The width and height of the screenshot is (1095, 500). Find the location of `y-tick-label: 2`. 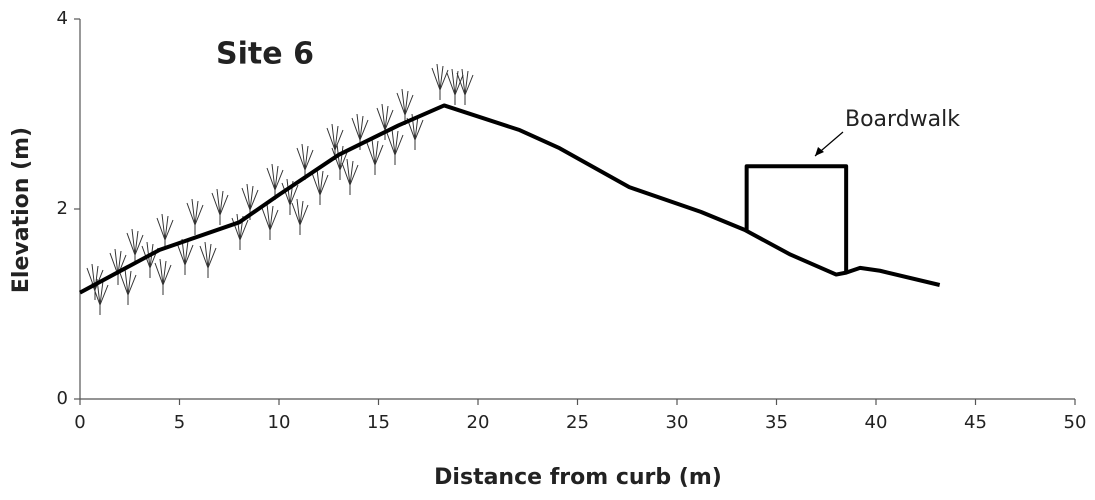

y-tick-label: 2 is located at coordinates (62, 208).